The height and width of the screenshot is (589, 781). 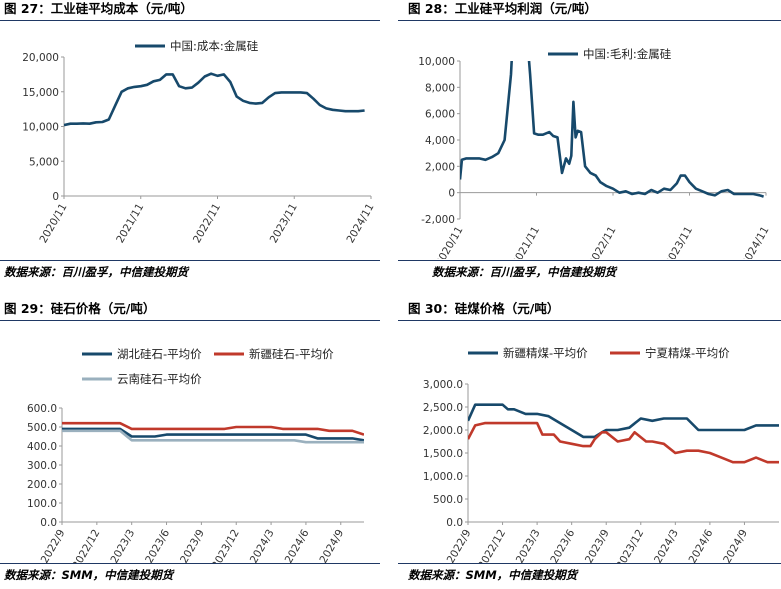 What do you see at coordinates (214, 46) in the screenshot?
I see `legend-label-1: 中国:成本:金属硅` at bounding box center [214, 46].